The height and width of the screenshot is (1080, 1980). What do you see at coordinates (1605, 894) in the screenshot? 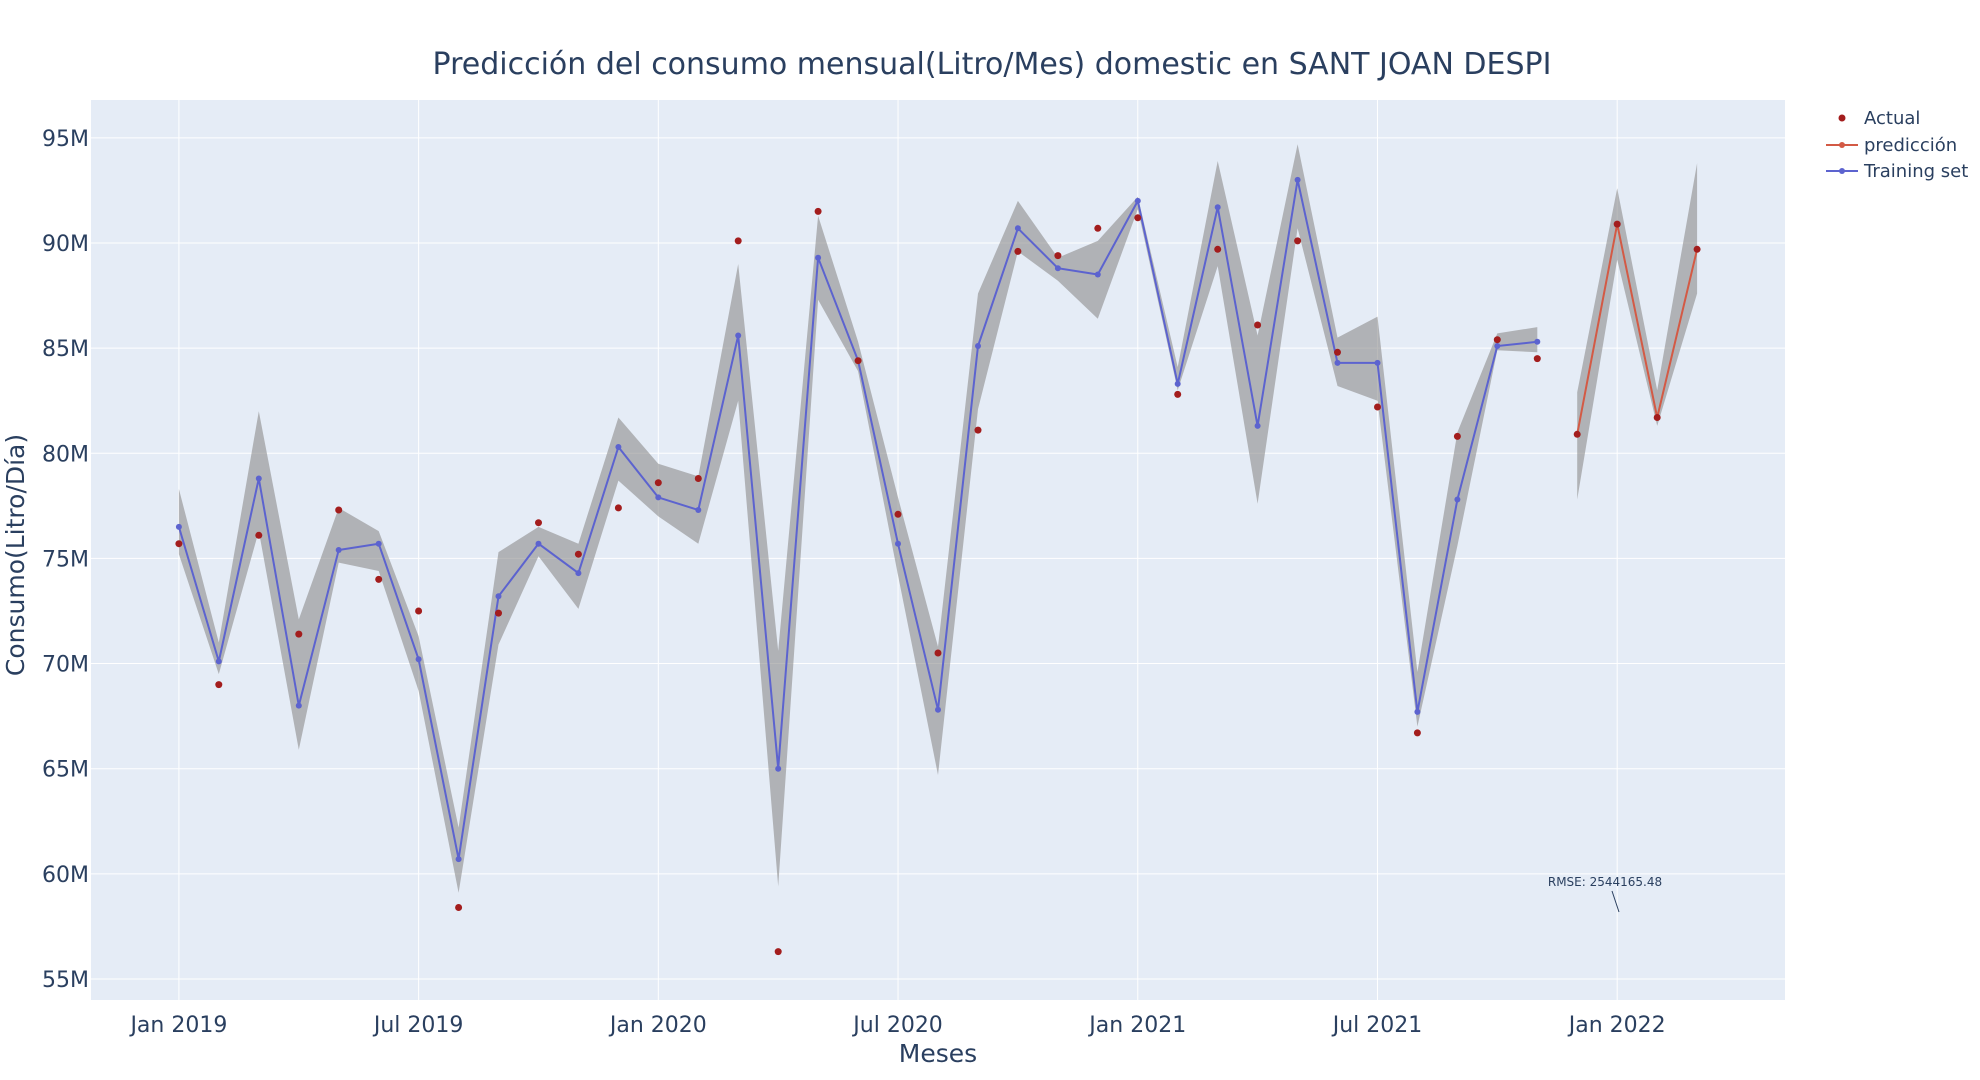
I see `rmse-annotation: RMSE: 2544165.48` at bounding box center [1605, 894].